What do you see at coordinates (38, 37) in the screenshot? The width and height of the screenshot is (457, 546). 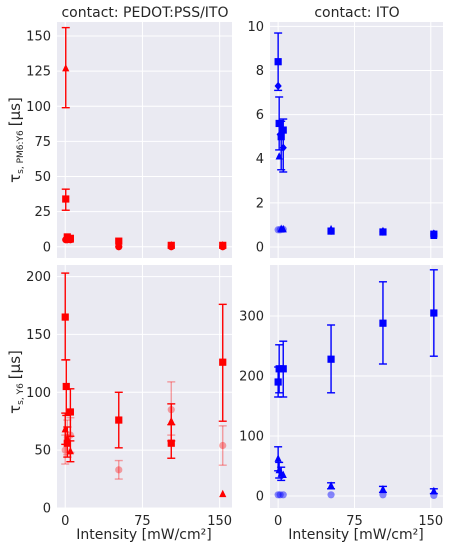 I see `y-tick-label: 150` at bounding box center [38, 37].